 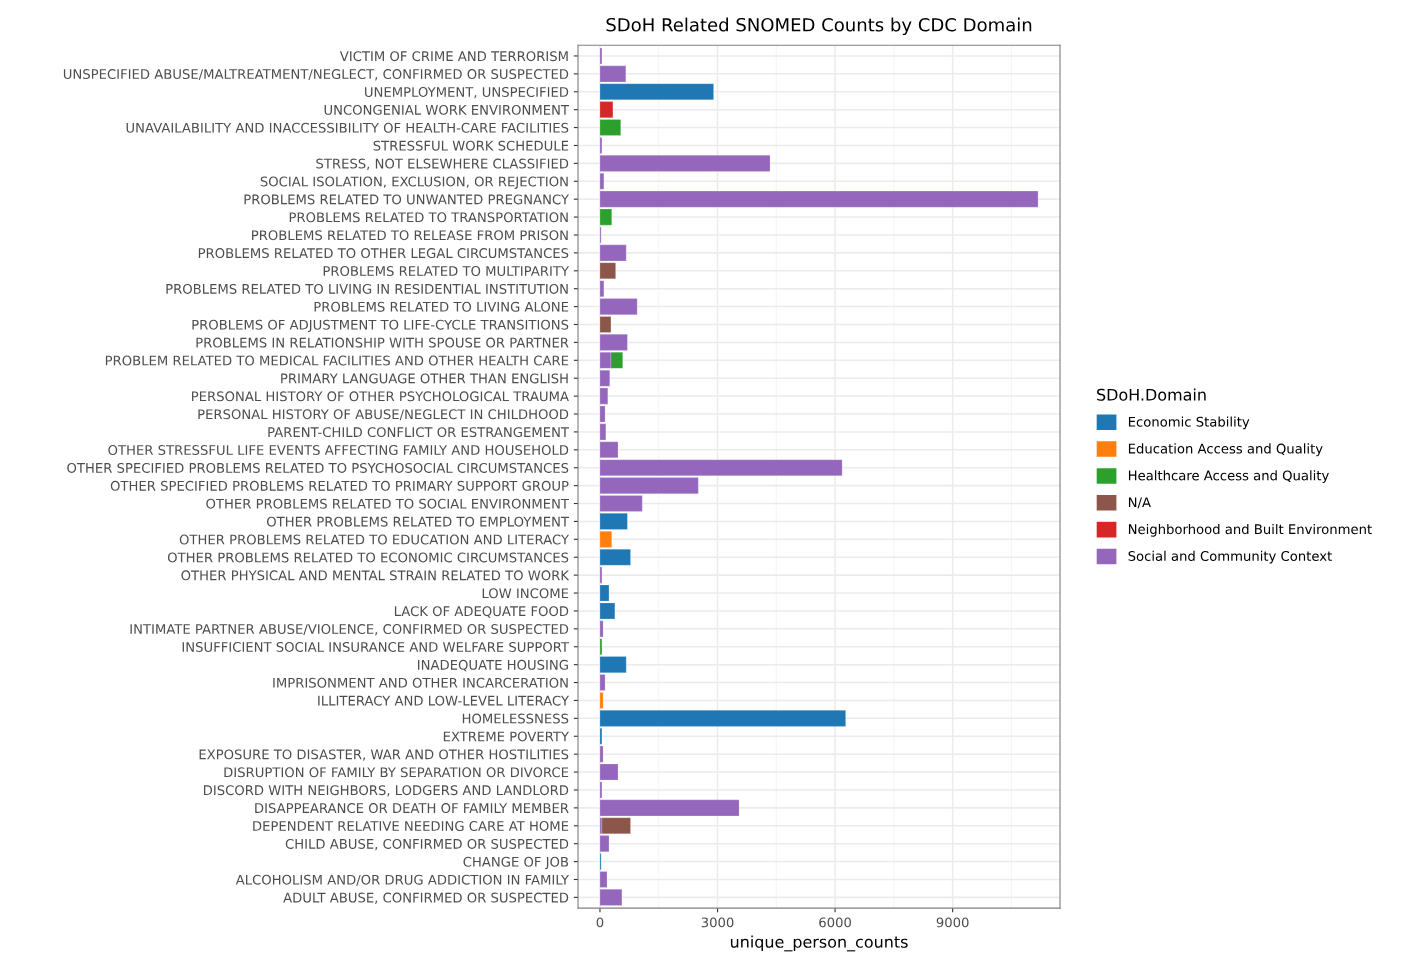 What do you see at coordinates (374, 539) in the screenshot?
I see `y-tick-label: OTHER PROBLEMS RELATED TO EDUCATION AND LITERACY` at bounding box center [374, 539].